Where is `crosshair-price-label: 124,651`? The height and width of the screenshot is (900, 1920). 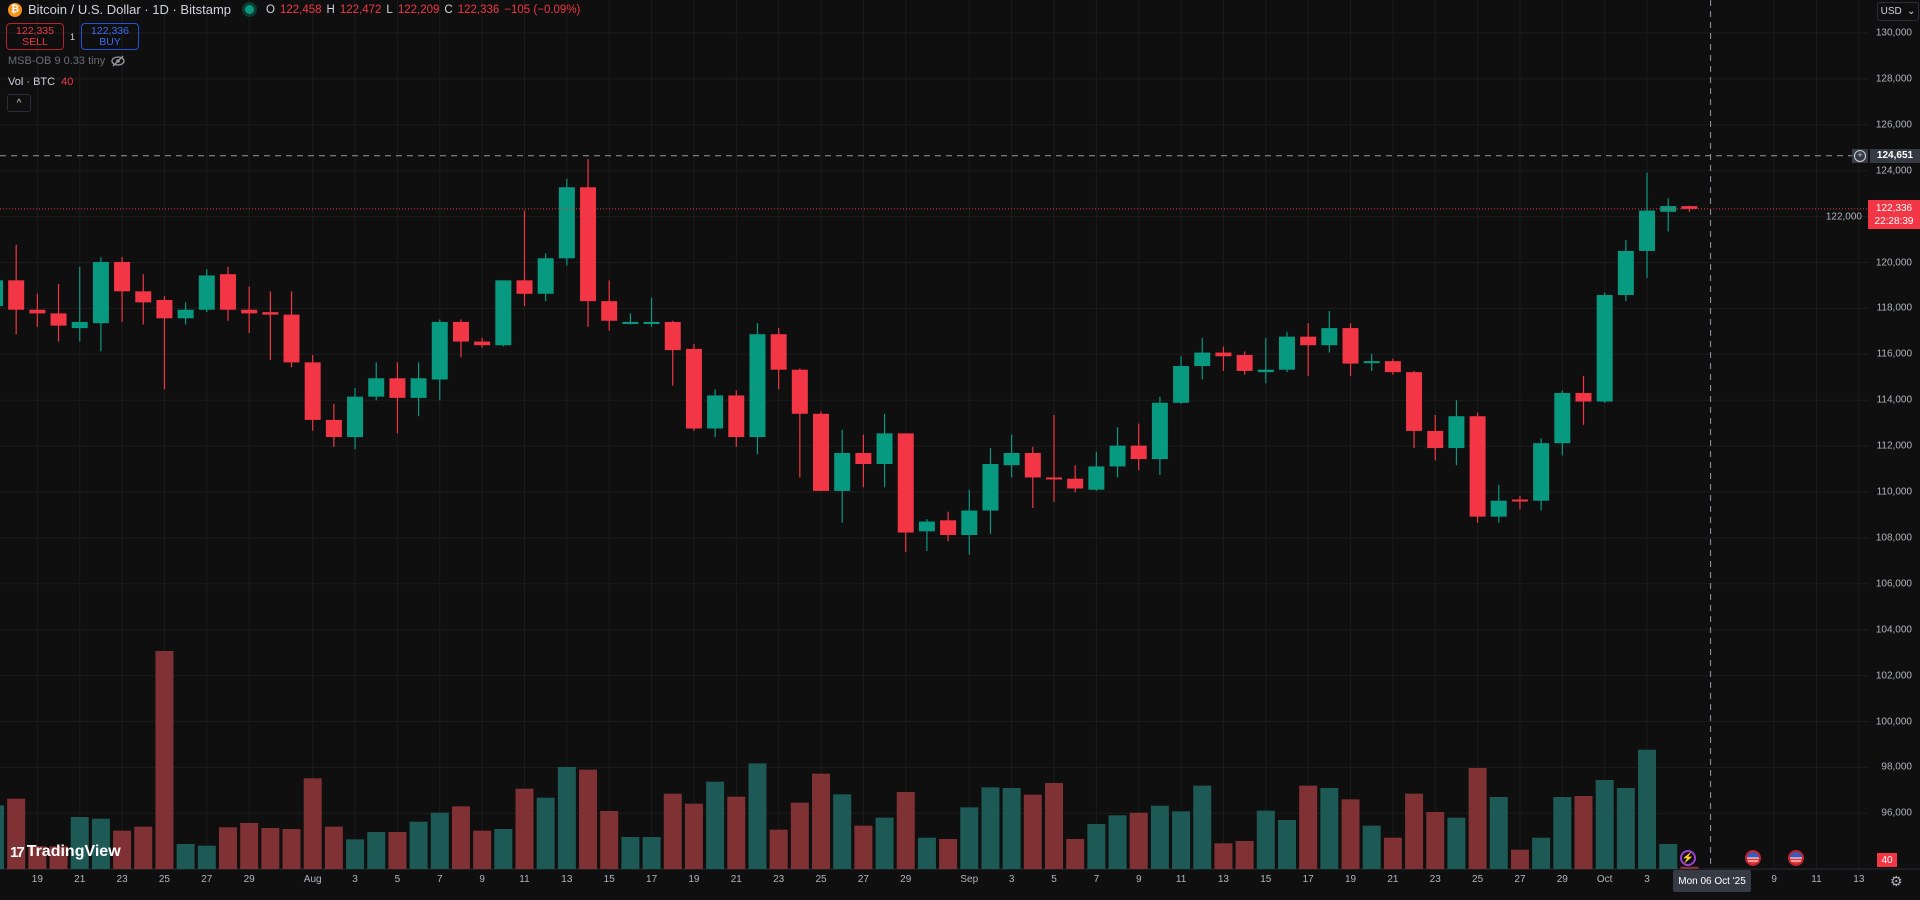 crosshair-price-label: 124,651 is located at coordinates (1895, 155).